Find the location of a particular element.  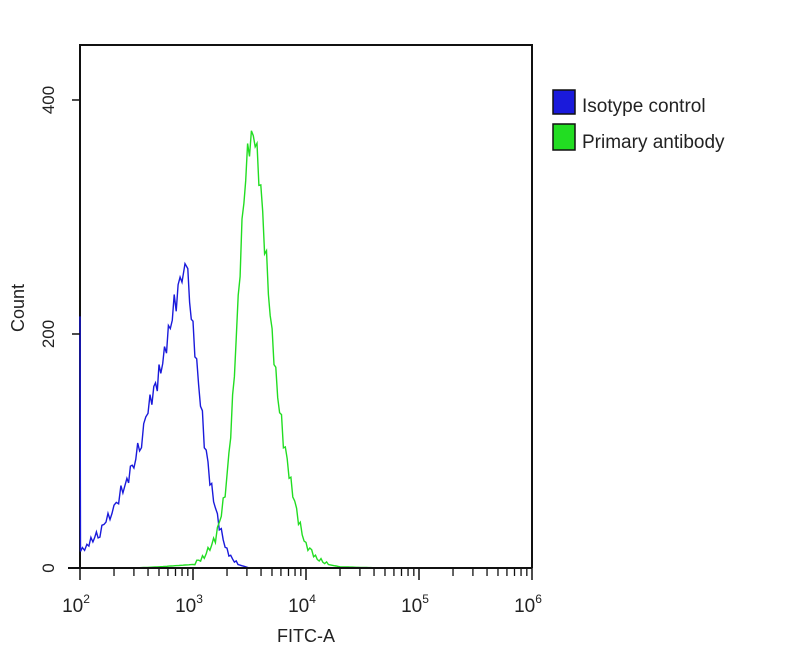

x-tick-label: 10⁵ is located at coordinates (415, 604).